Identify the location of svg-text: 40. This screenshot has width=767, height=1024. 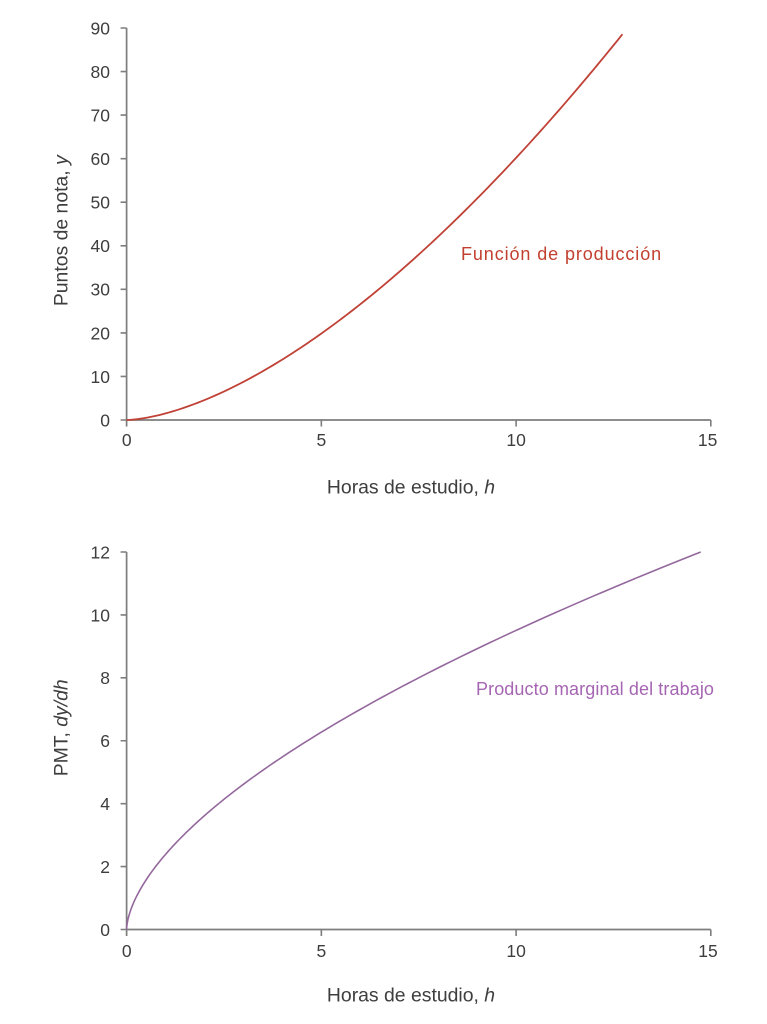
(101, 246).